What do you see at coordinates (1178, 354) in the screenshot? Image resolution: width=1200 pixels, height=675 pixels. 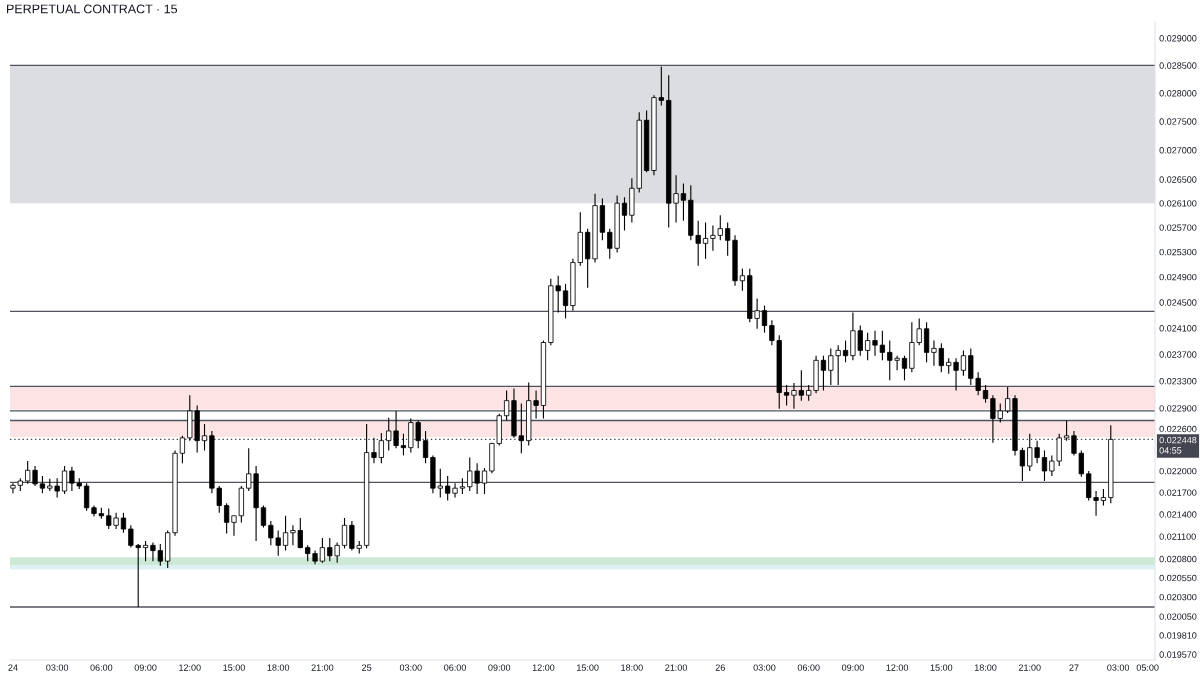 I see `y-tick-label: 0.023700` at bounding box center [1178, 354].